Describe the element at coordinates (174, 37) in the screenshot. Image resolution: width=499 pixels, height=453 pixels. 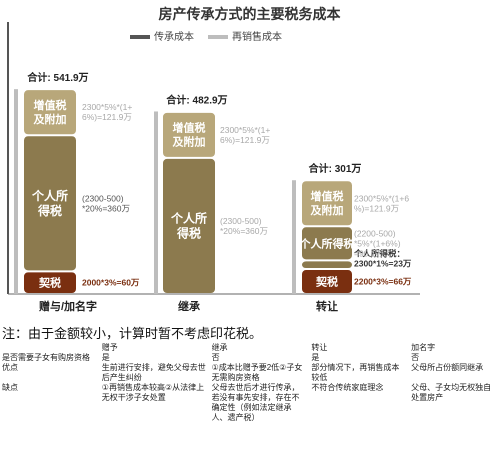
I see `legend-label-inherit: 传承成本` at that location.